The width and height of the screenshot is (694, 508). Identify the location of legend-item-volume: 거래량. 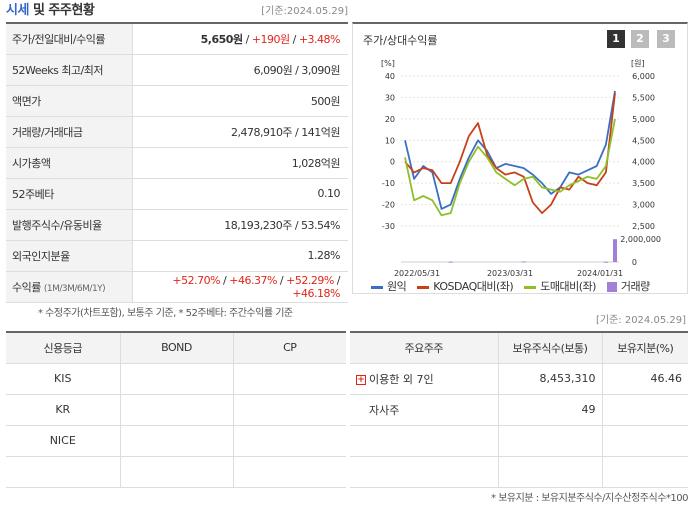
(628, 286).